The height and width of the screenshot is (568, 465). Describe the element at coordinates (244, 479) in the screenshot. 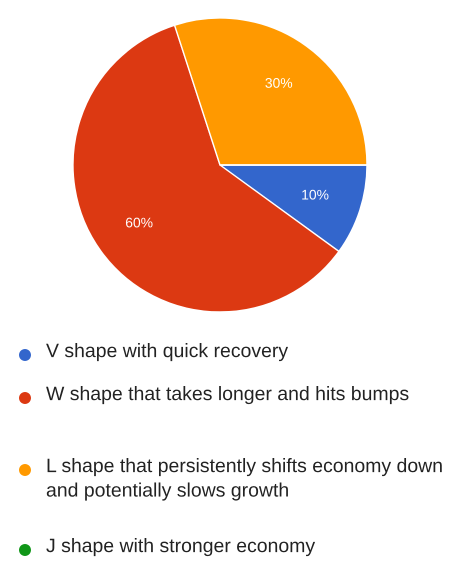

I see `legend-label: L shape that persistently shifts economy down and potentially slows growth` at that location.